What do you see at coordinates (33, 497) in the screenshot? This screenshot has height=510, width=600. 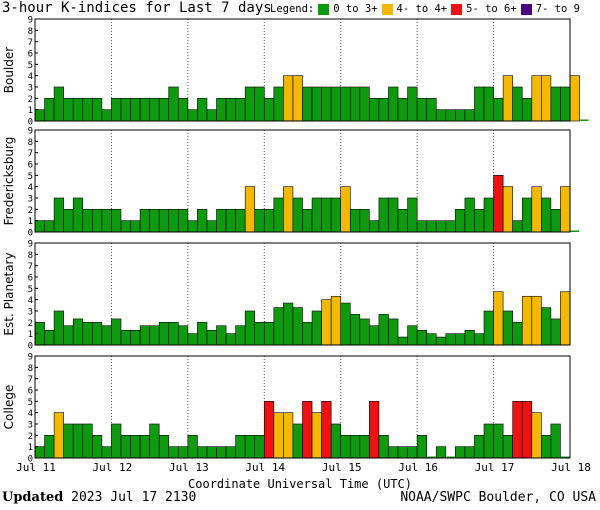 I see `updated-label: Updated` at bounding box center [33, 497].